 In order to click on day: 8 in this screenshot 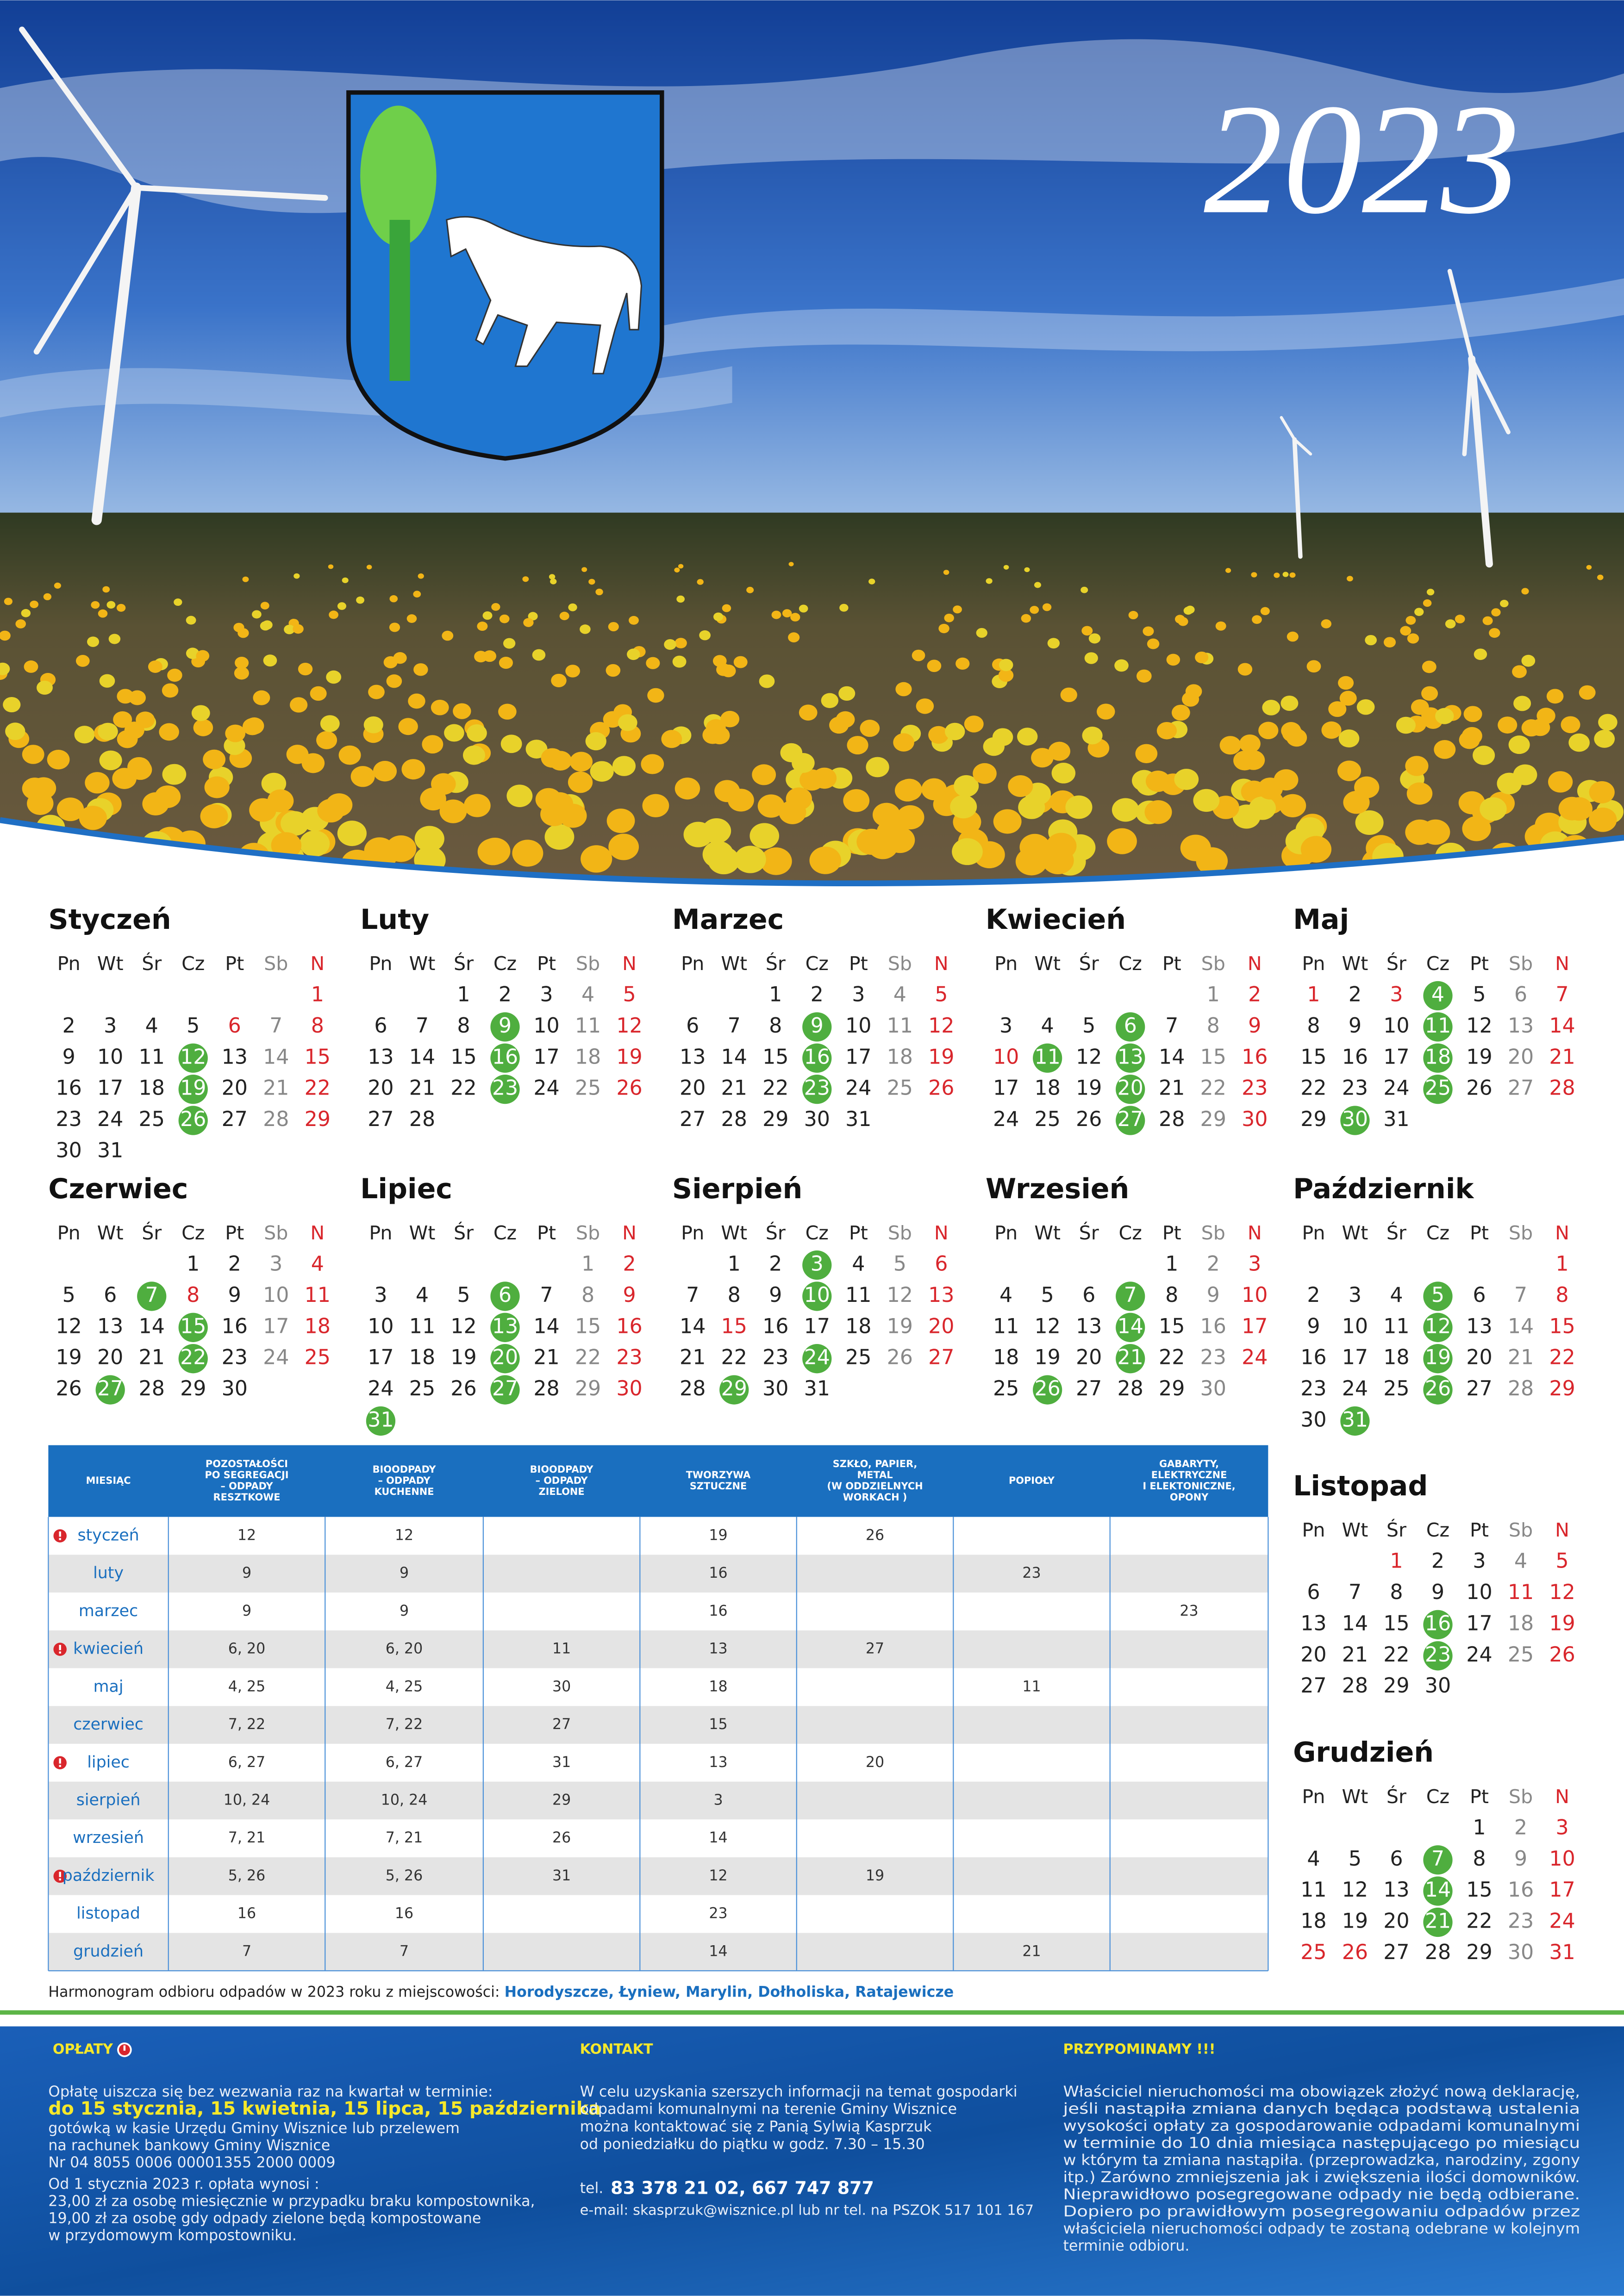, I will do `click(463, 1026)`.